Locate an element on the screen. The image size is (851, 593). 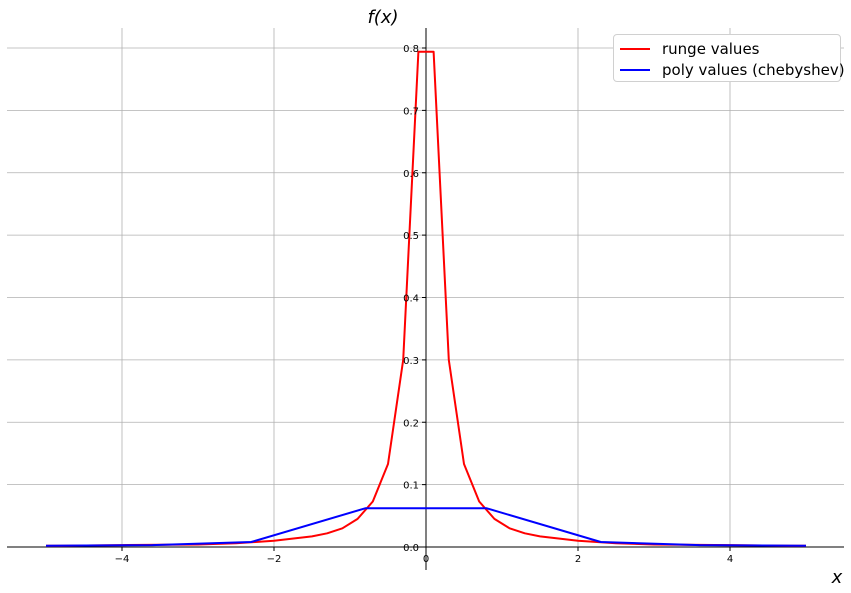
legend: runge values poly values (chebyshev) is located at coordinates (729, 58).